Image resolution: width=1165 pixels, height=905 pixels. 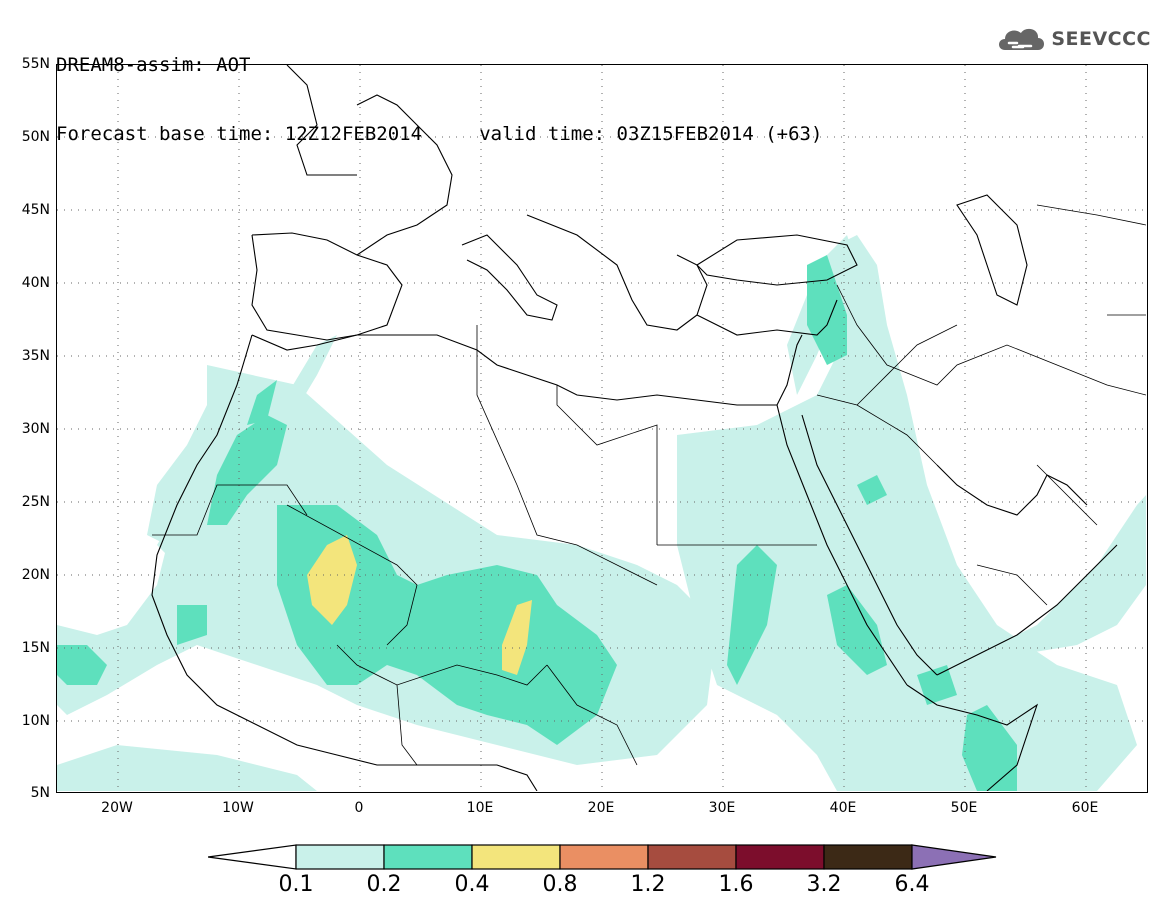 What do you see at coordinates (428, 857) in the screenshot?
I see `colorbar-segment-0.2` at bounding box center [428, 857].